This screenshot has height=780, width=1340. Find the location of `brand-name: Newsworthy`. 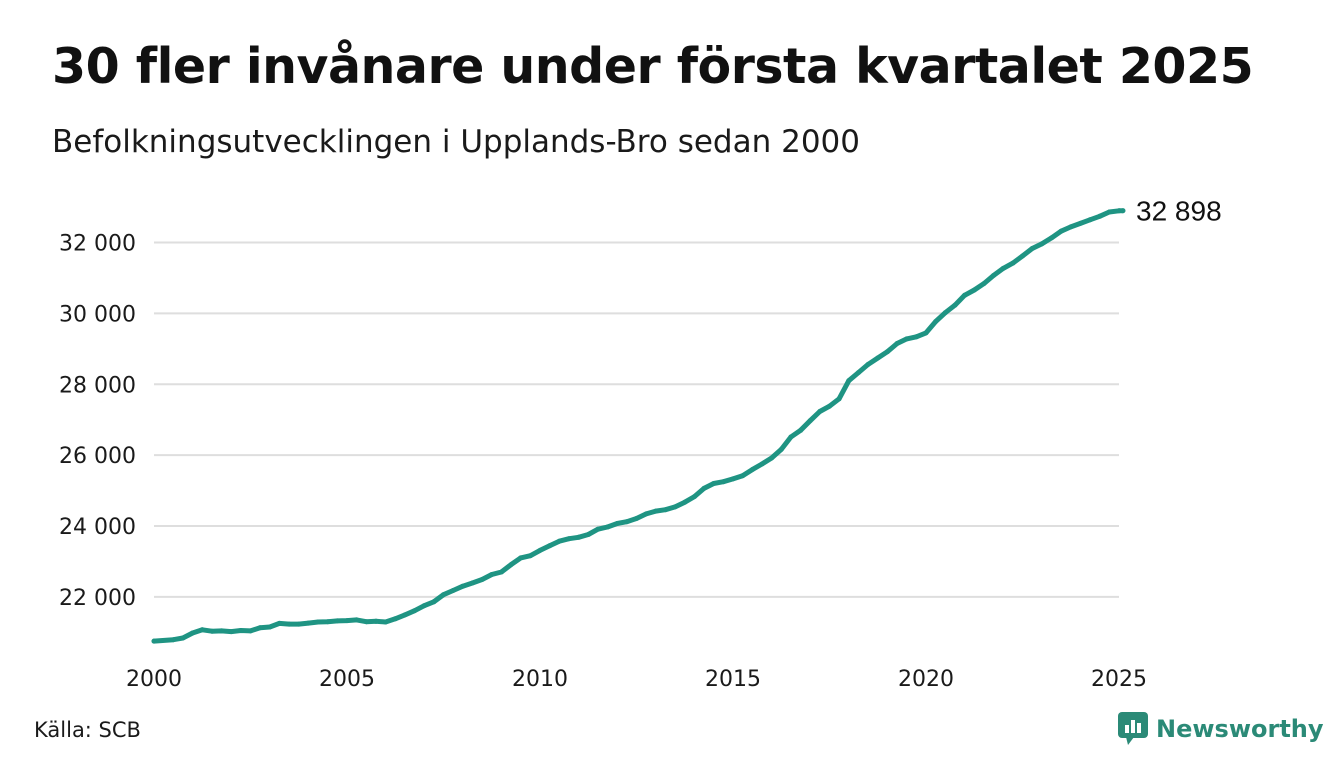

brand-name: Newsworthy is located at coordinates (1240, 729).